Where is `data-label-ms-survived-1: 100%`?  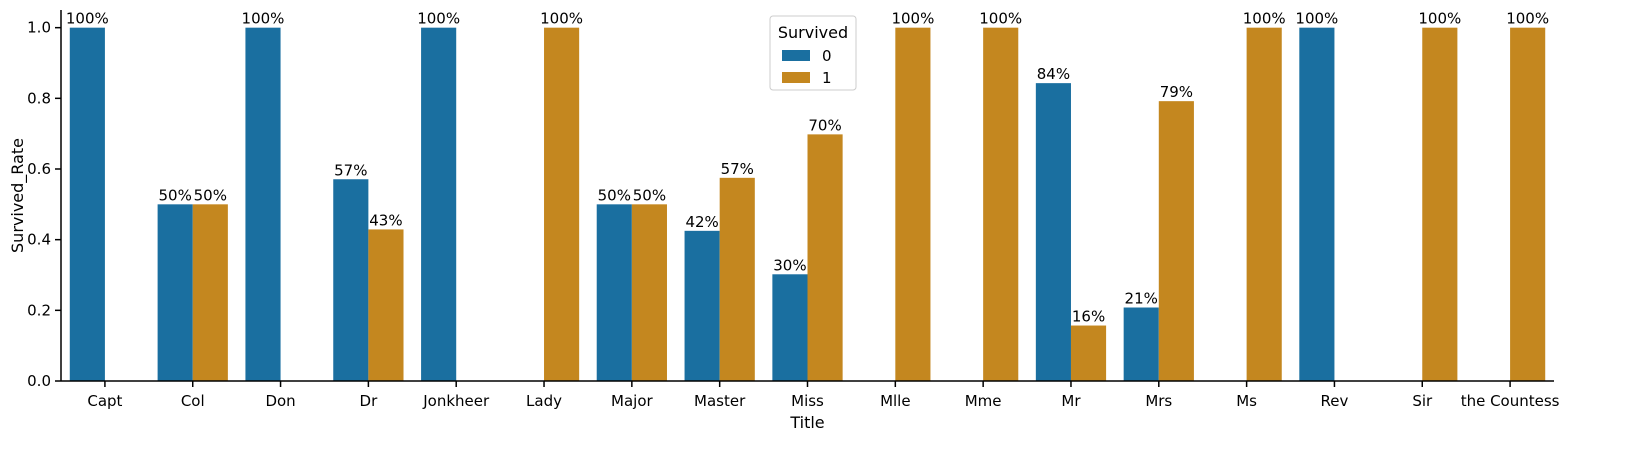 data-label-ms-survived-1: 100% is located at coordinates (1264, 19).